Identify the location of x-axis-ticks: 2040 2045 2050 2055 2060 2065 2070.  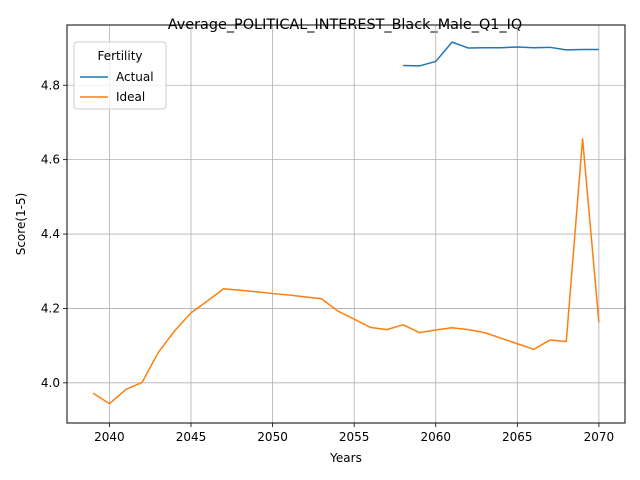
(354, 433).